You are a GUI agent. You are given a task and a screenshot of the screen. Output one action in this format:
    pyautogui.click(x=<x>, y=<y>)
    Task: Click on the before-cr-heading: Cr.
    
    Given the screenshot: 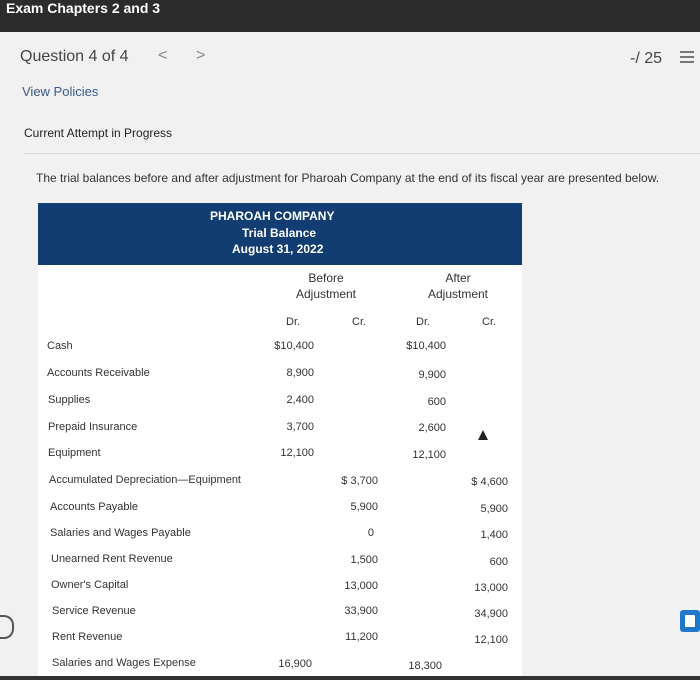 What is the action you would take?
    pyautogui.click(x=359, y=322)
    